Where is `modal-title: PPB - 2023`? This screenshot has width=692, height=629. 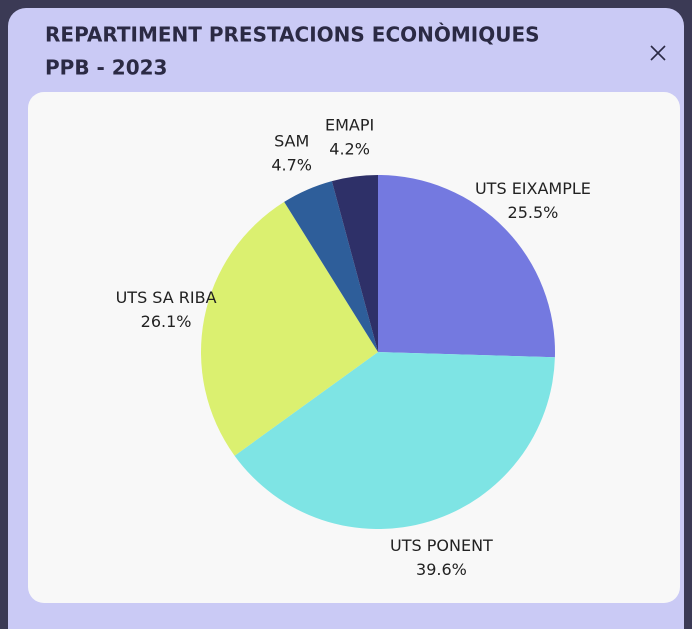 modal-title: PPB - 2023 is located at coordinates (106, 68).